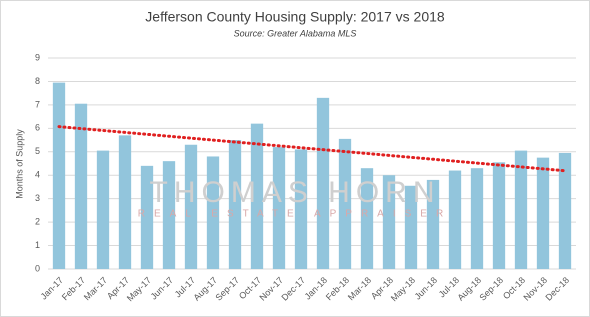  What do you see at coordinates (312, 149) in the screenshot?
I see `trendline` at bounding box center [312, 149].